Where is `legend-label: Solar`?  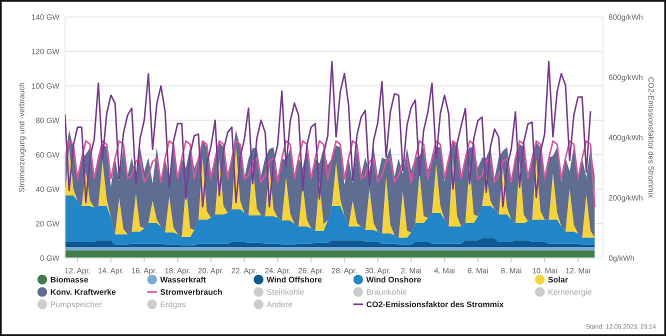
legend-label: Solar is located at coordinates (558, 279).